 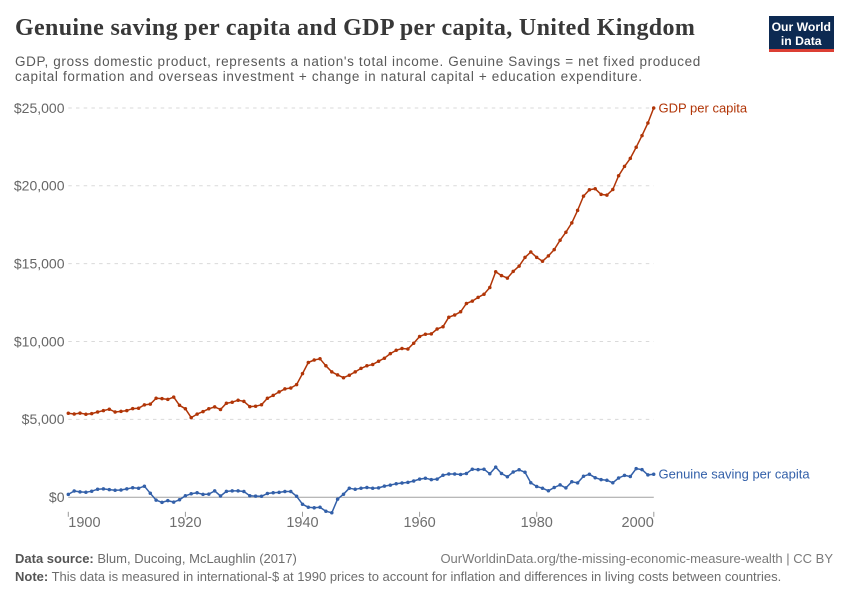 What do you see at coordinates (185, 523) in the screenshot?
I see `svg-text: 1920` at bounding box center [185, 523].